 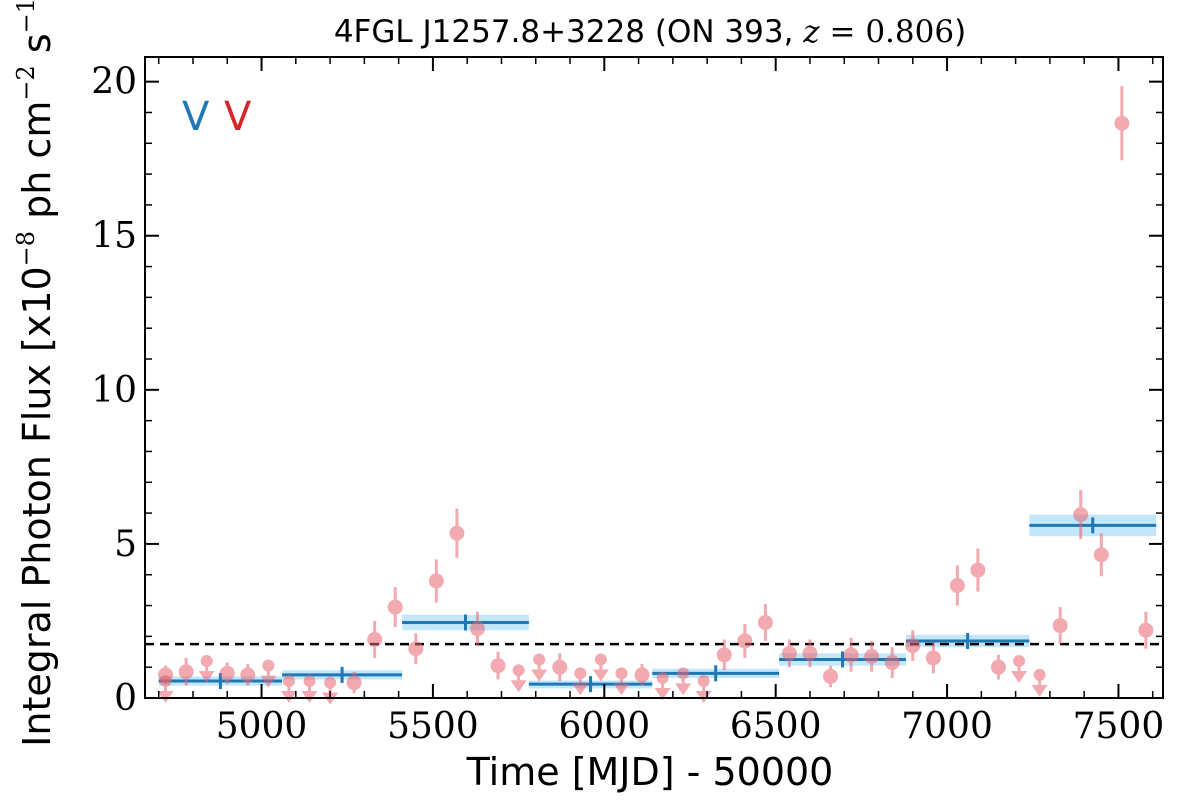 I want to click on x-axis-title: Time [MJD] - 50000, so click(x=650, y=772).